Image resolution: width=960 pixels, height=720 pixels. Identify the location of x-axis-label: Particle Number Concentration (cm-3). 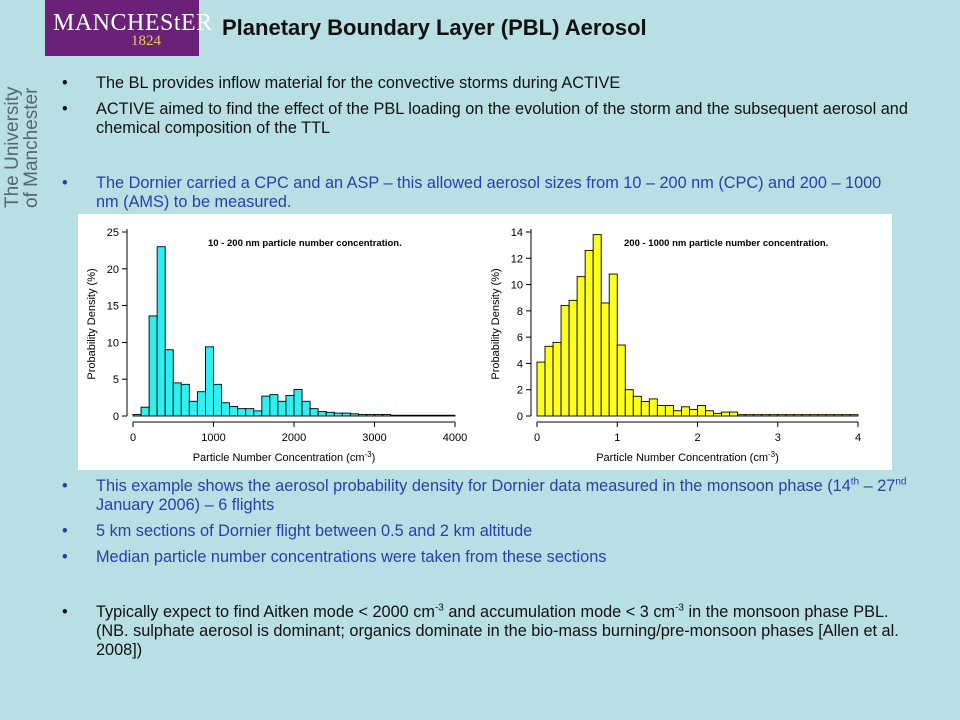
(687, 457).